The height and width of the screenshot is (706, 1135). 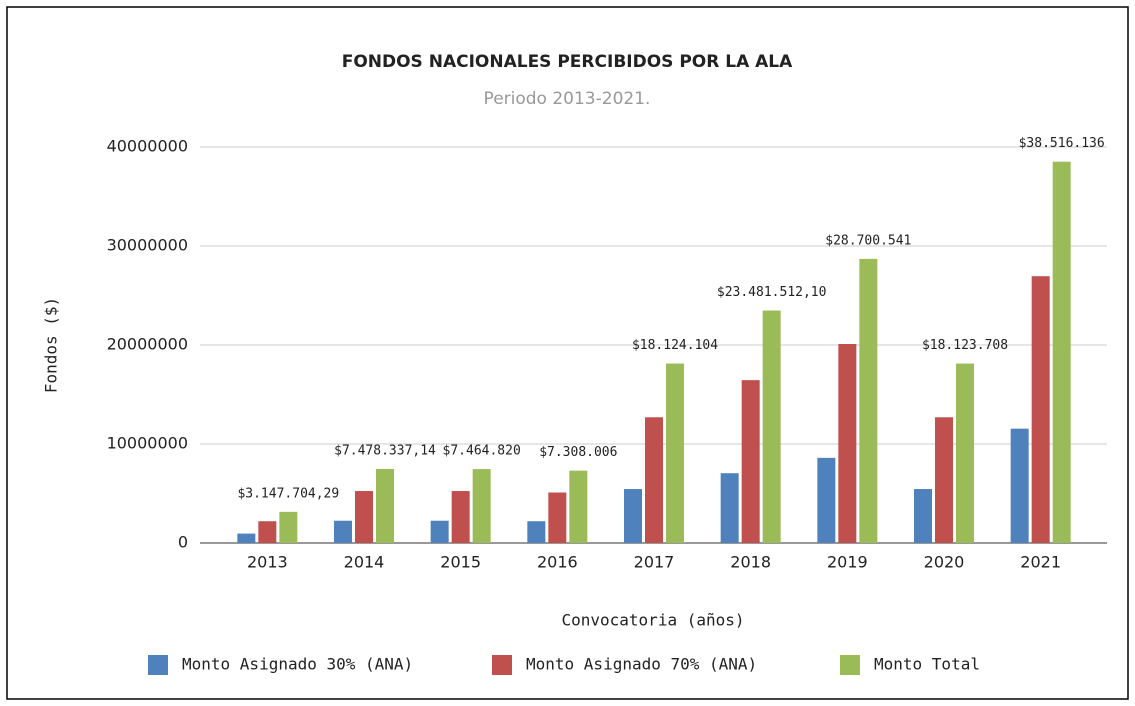 I want to click on value-label: $3.147.704,29, so click(x=288, y=493).